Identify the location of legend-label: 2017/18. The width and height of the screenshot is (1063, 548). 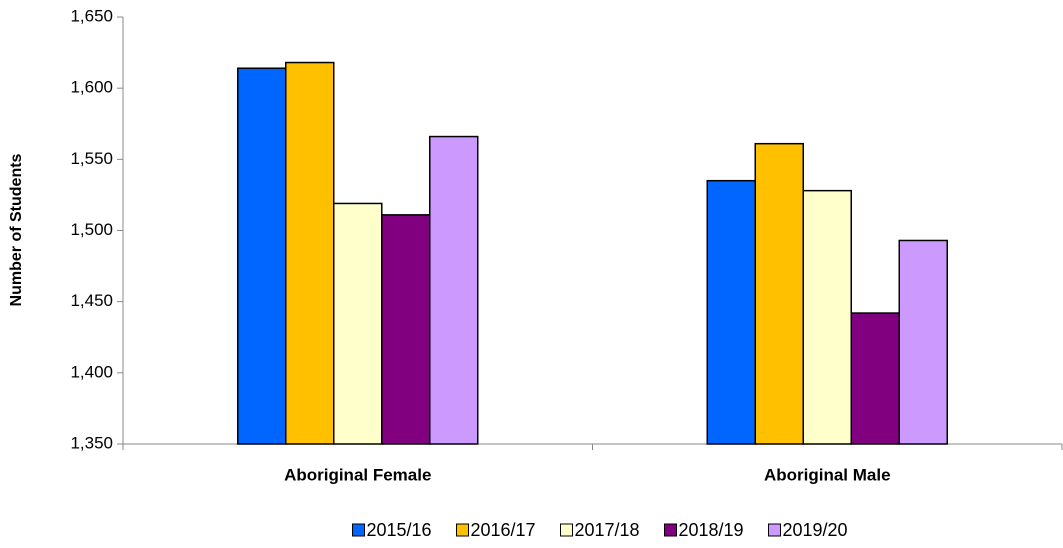
(607, 530).